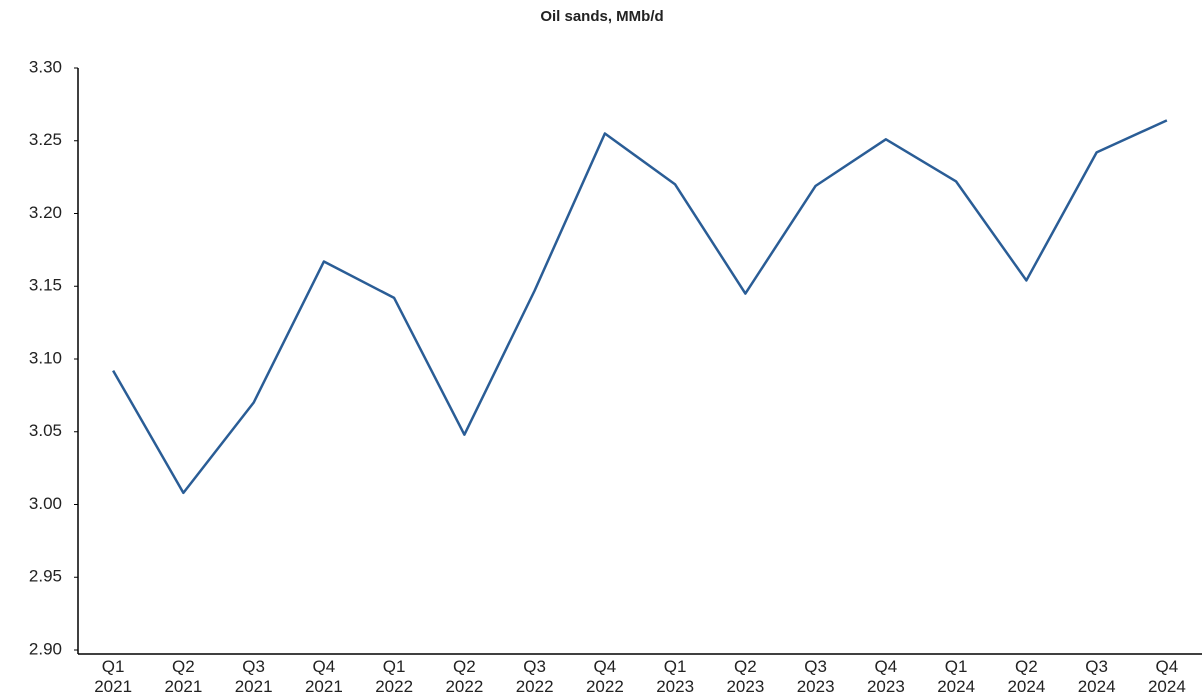 Image resolution: width=1204 pixels, height=700 pixels. I want to click on x-tick-label: Q4 2023, so click(886, 676).